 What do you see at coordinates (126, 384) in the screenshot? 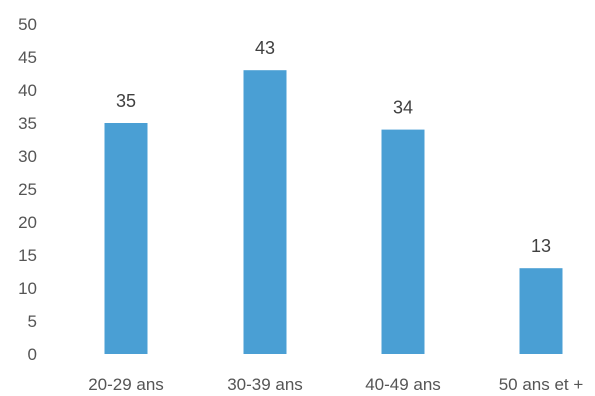
I see `x-category-label: 20-29 ans` at bounding box center [126, 384].